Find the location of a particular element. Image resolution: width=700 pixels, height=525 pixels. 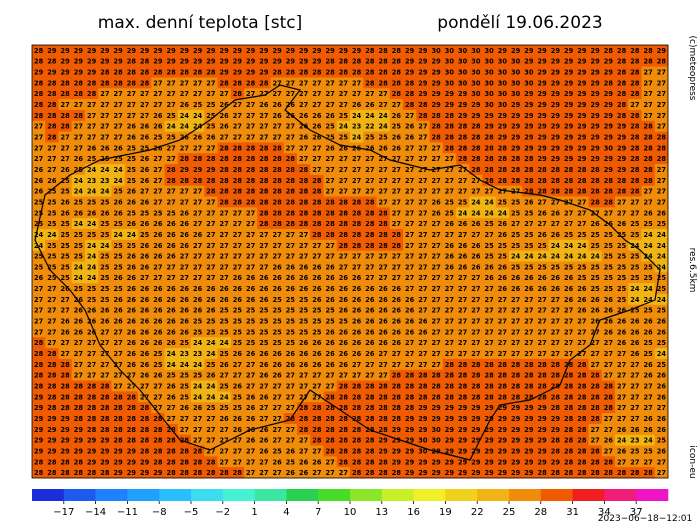

cell-value: 30 is located at coordinates (490, 105).